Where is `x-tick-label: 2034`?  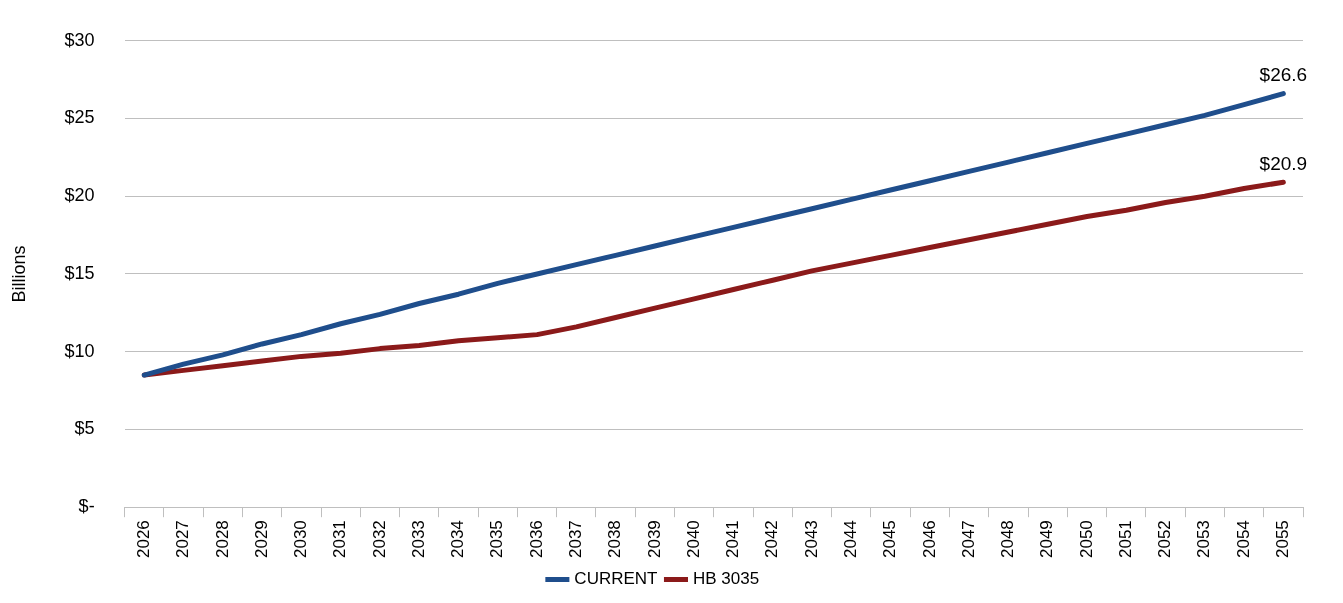
x-tick-label: 2034 is located at coordinates (458, 539).